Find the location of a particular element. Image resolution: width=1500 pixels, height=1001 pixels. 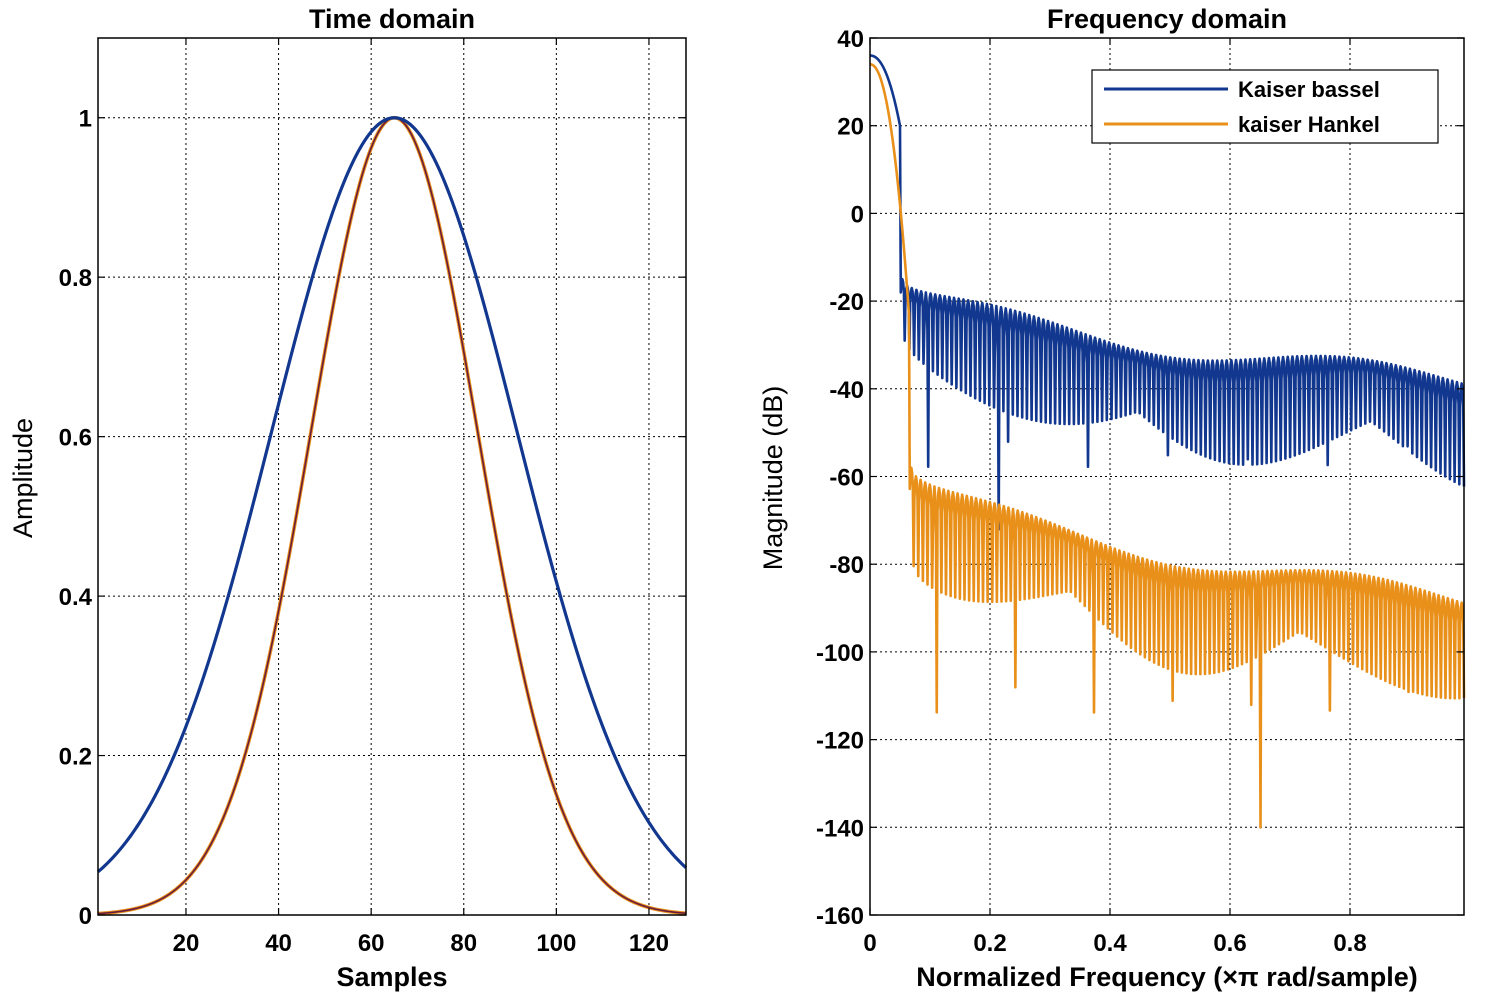

y-tick-label: -20 is located at coordinates (846, 302).